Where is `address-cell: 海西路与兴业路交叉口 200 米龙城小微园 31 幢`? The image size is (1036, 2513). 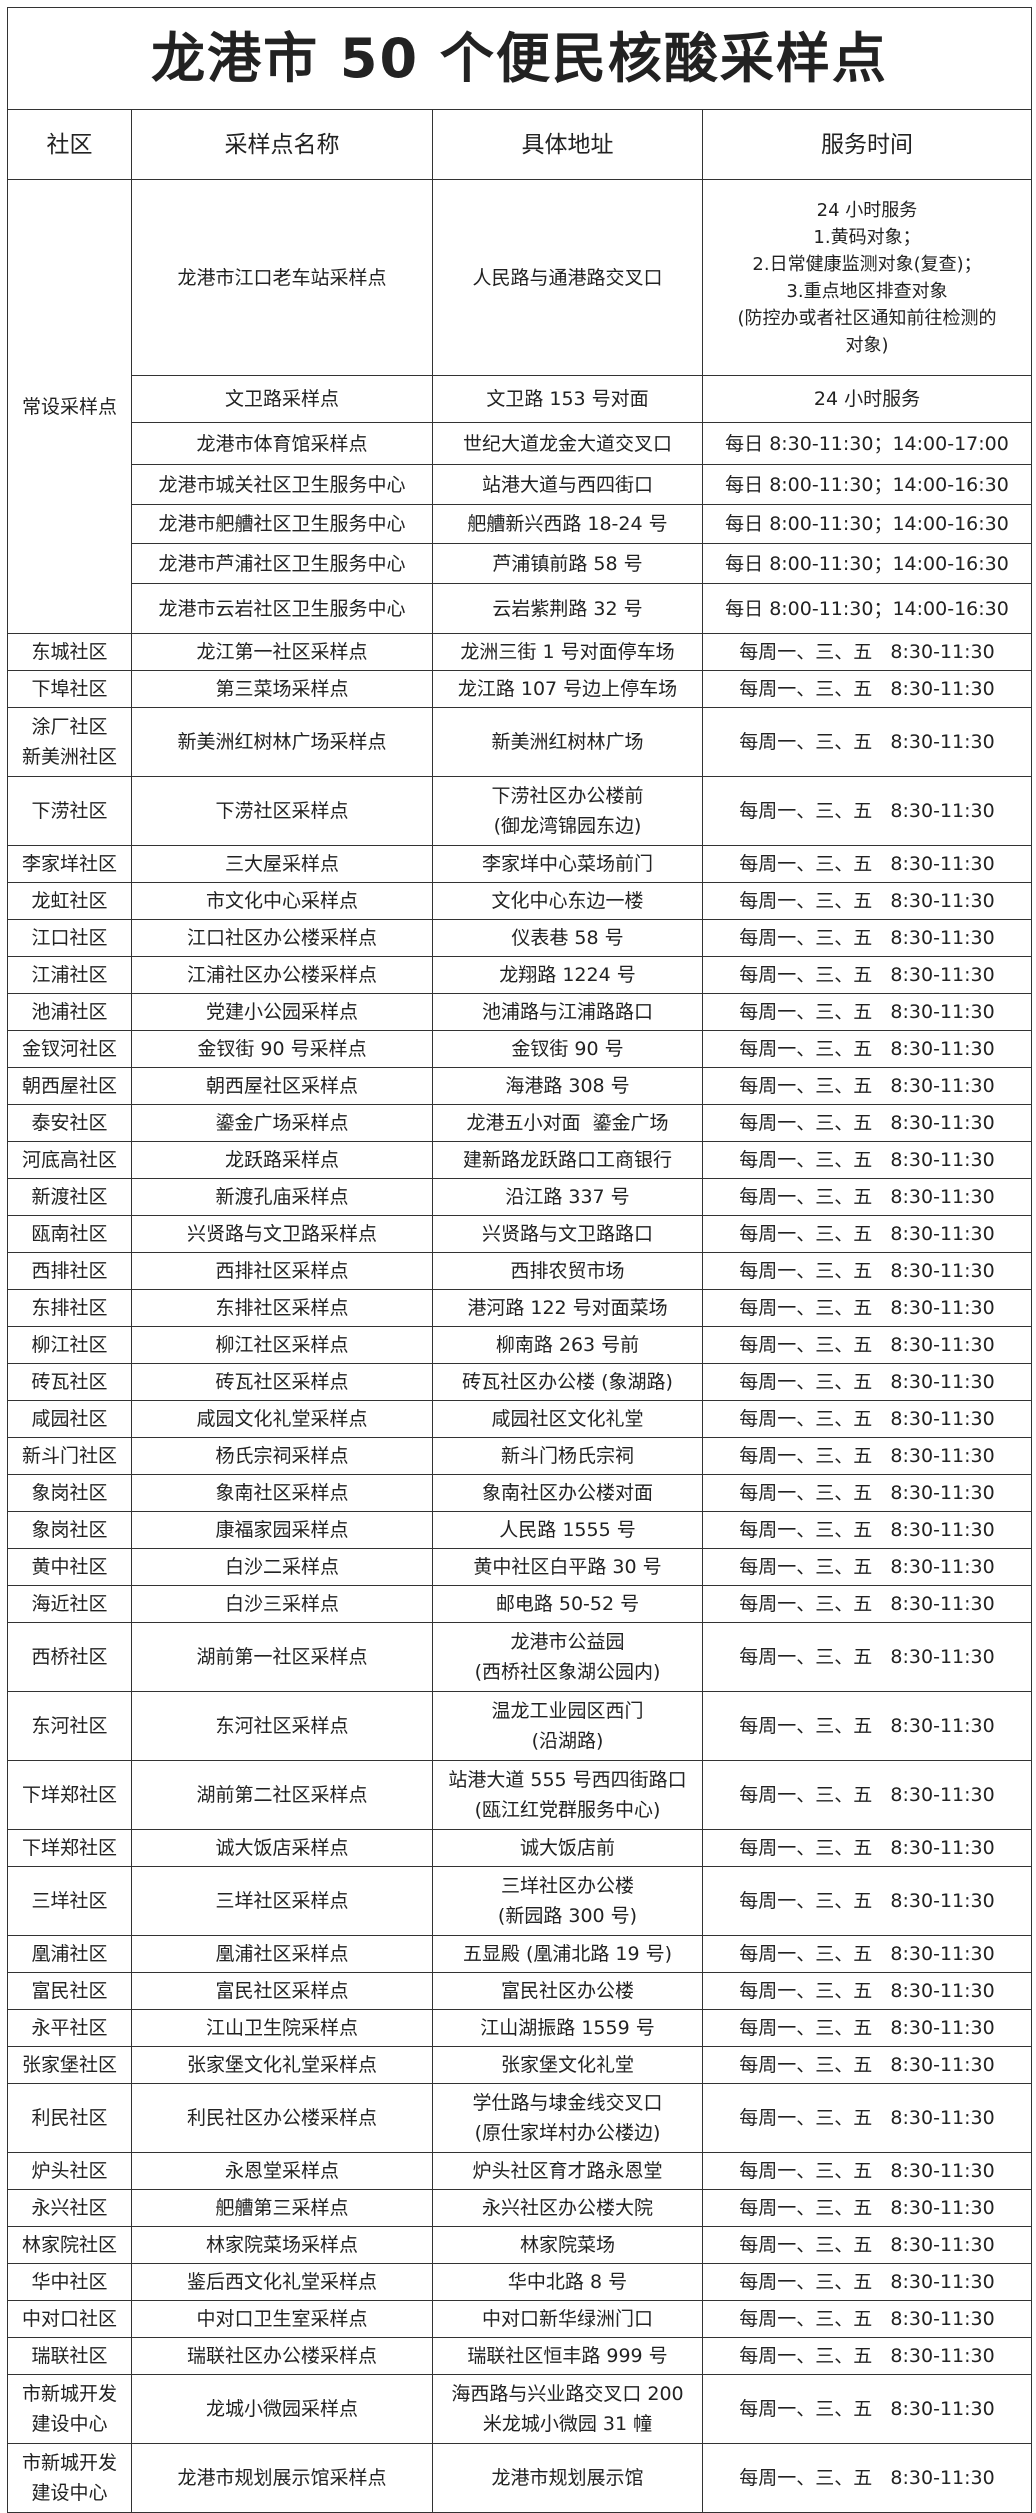 address-cell: 海西路与兴业路交叉口 200 米龙城小微园 31 幢 is located at coordinates (567, 2409).